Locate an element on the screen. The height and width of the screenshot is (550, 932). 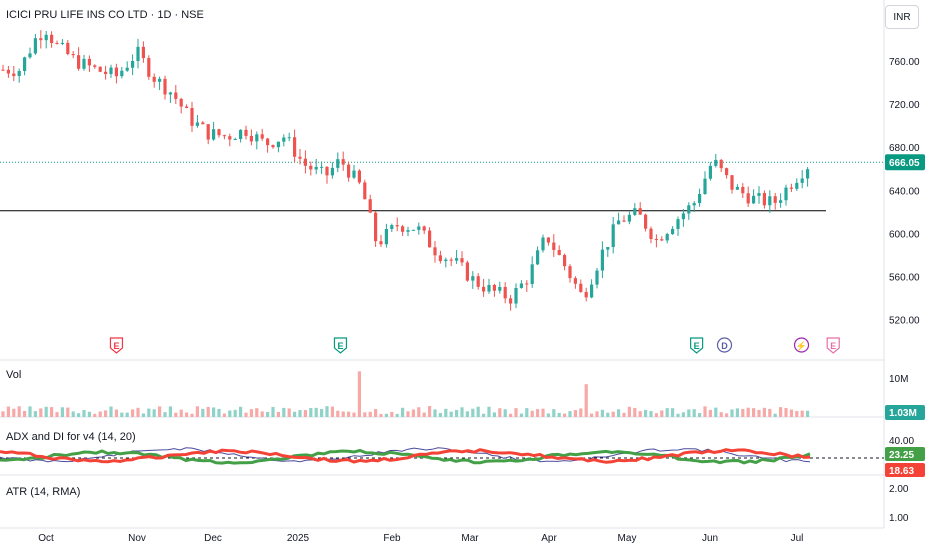
di-minus-badge is located at coordinates (905, 470).